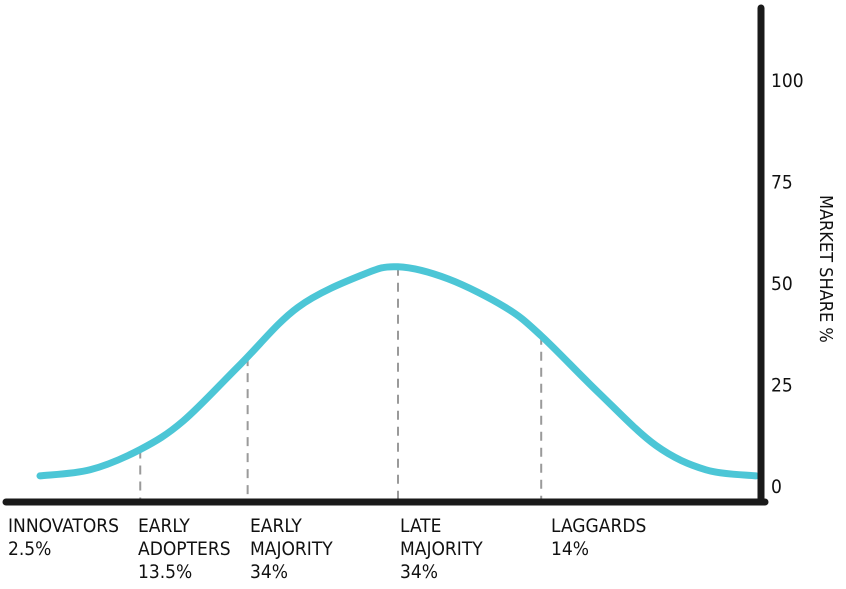 Image resolution: width=846 pixels, height=589 pixels. Describe the element at coordinates (776, 487) in the screenshot. I see `y-tick-label: 0` at that location.